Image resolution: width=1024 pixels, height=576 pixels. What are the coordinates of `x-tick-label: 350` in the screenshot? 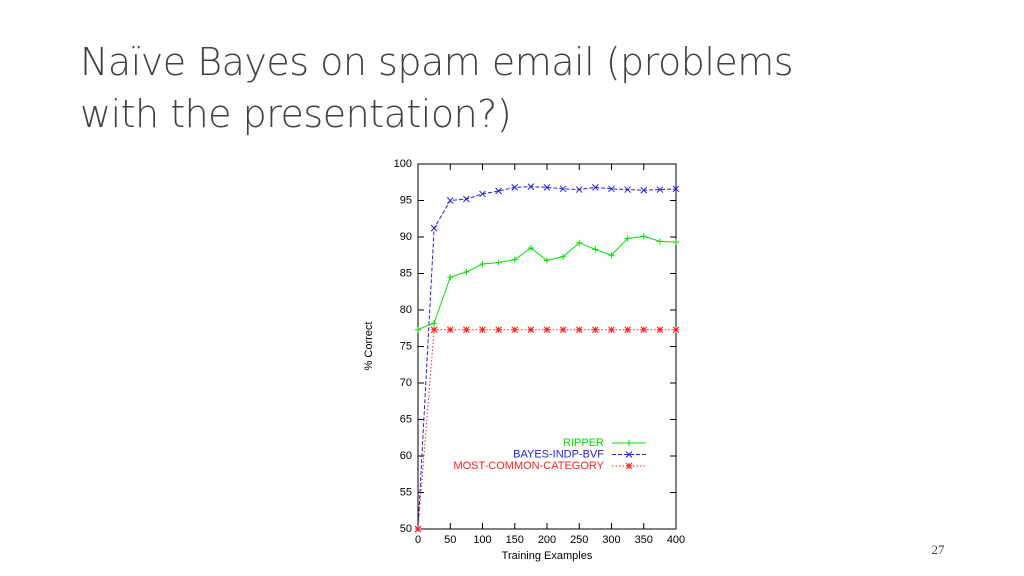 It's located at (644, 540).